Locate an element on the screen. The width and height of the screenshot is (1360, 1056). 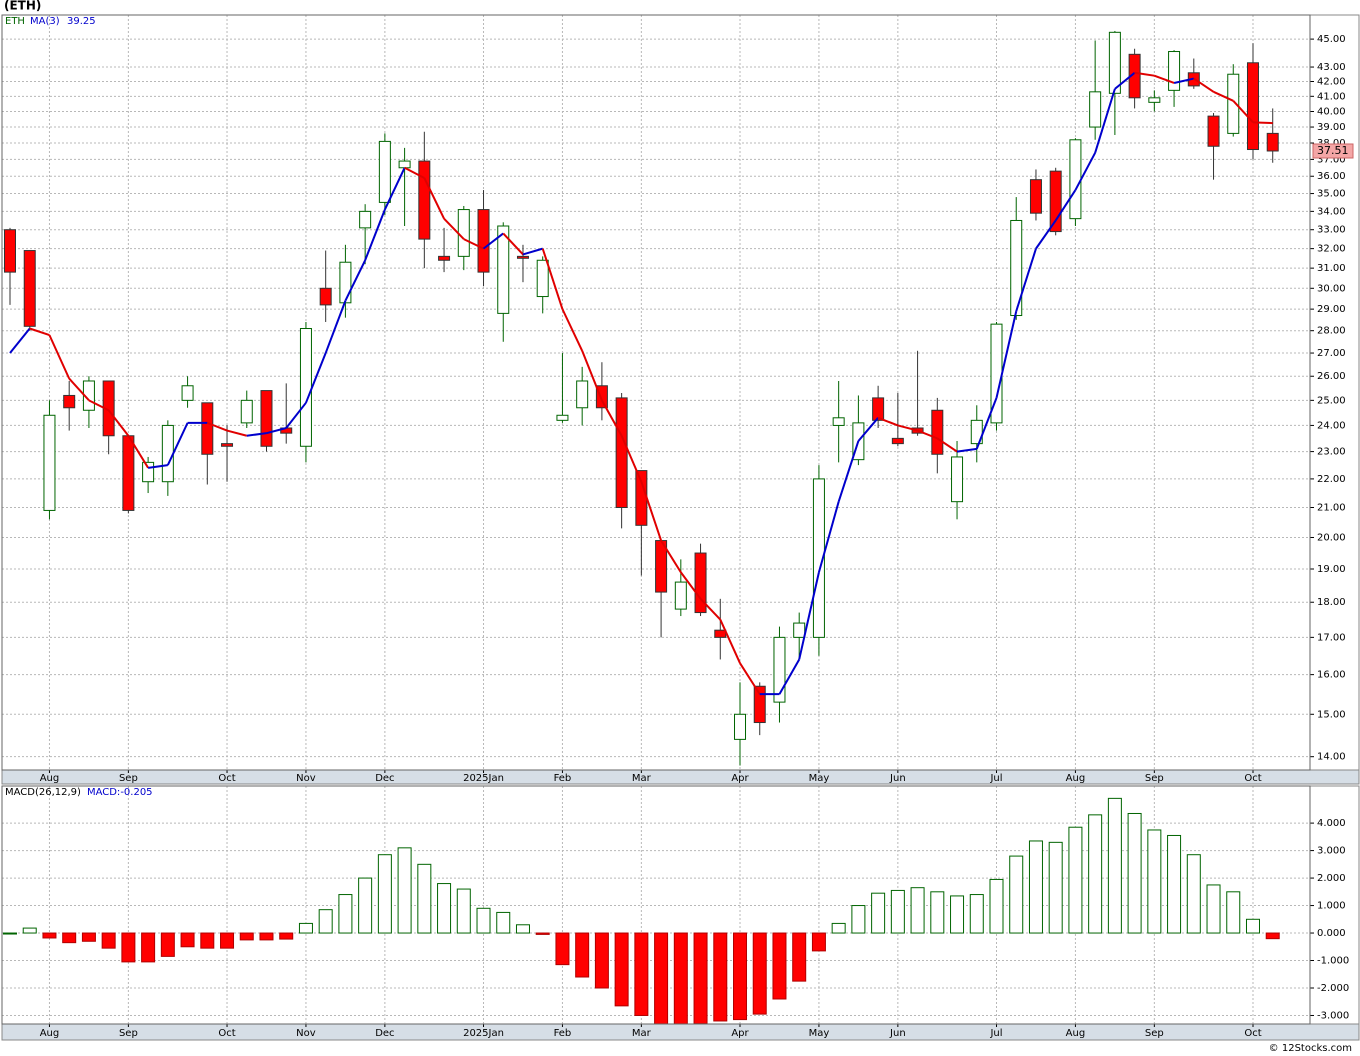
legend-ma-value: 39.25 is located at coordinates (81, 21).